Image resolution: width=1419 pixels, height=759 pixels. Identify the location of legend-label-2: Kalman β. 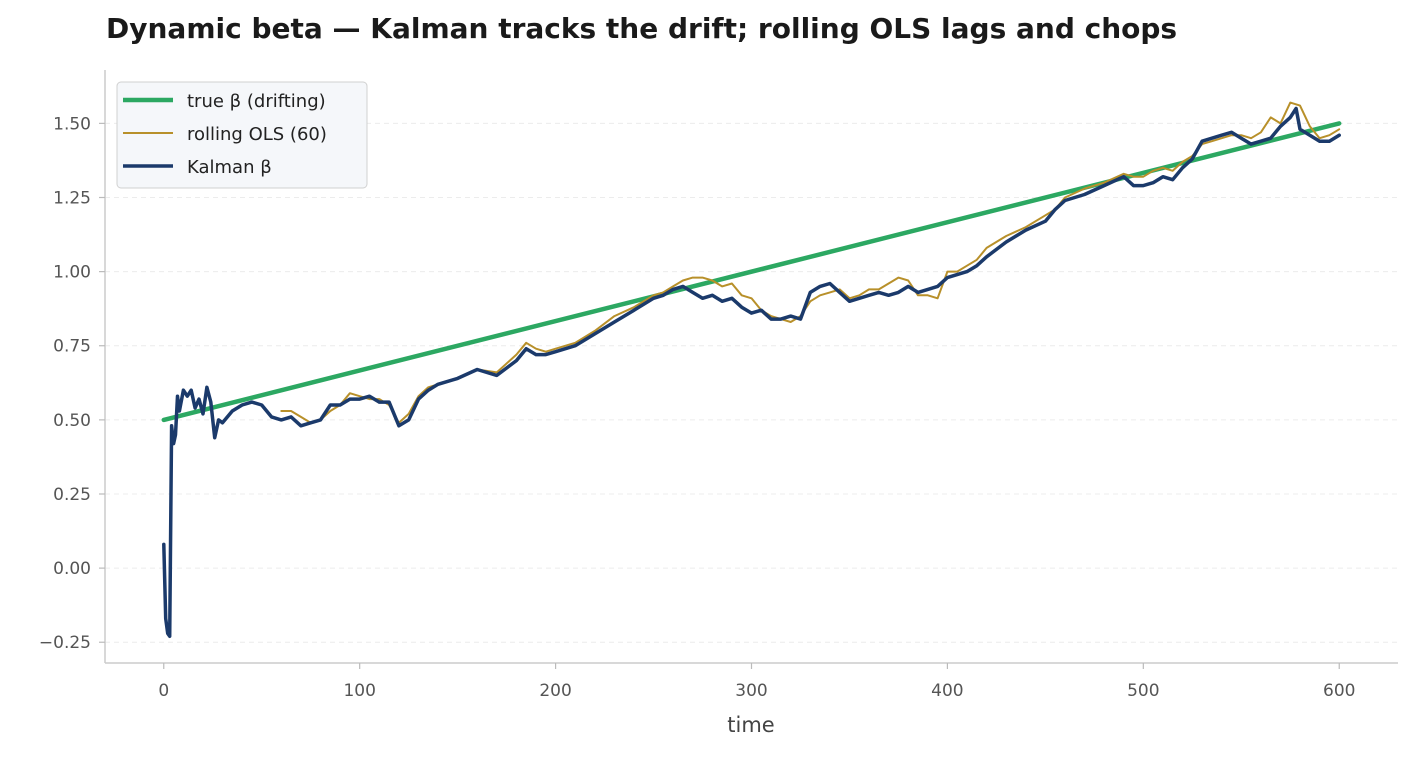
(229, 167).